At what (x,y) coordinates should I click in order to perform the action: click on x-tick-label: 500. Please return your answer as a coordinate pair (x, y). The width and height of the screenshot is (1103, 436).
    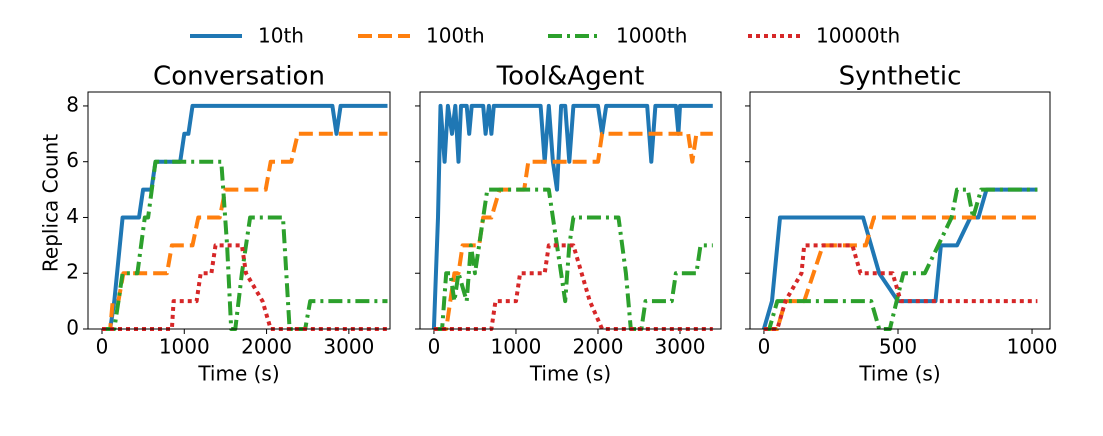
    Looking at the image, I should click on (898, 347).